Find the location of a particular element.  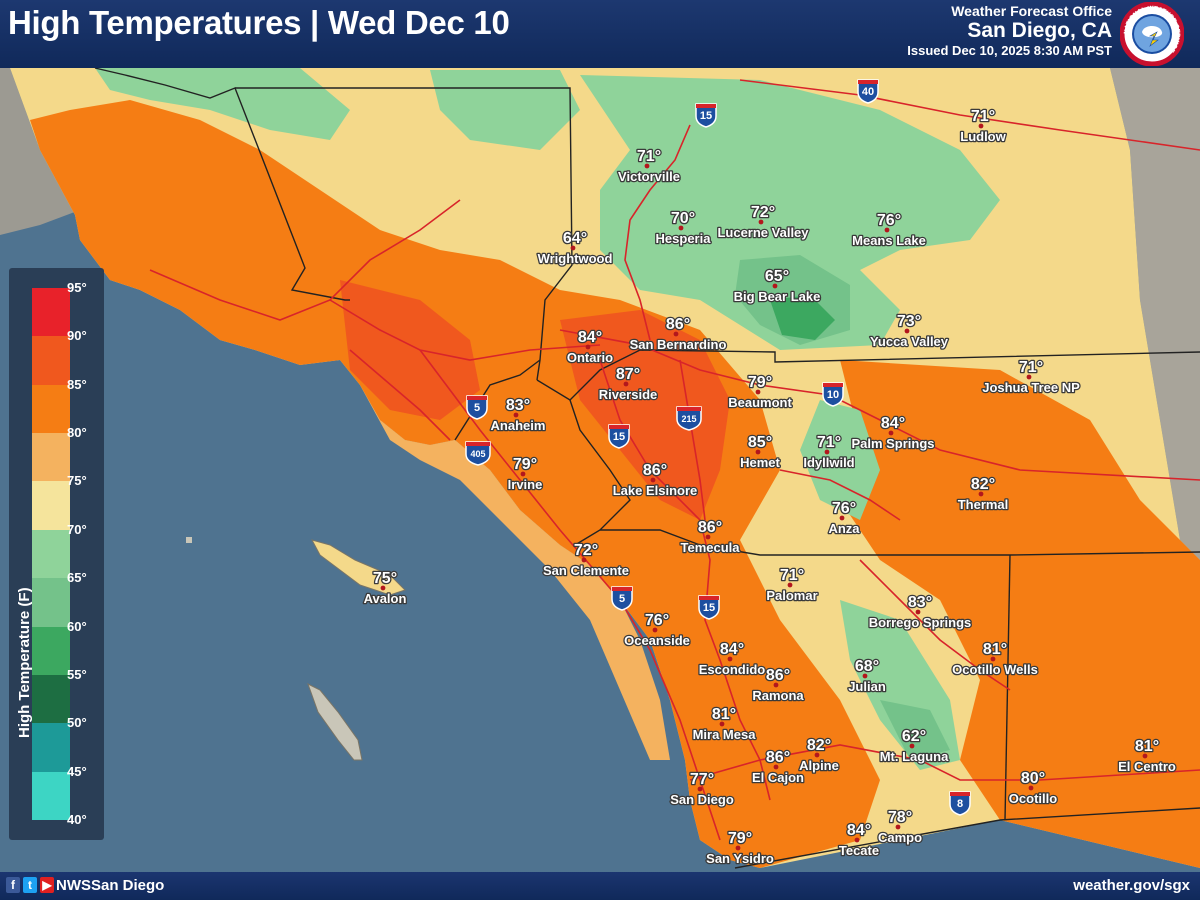

city-name: Ontario is located at coordinates (590, 357).